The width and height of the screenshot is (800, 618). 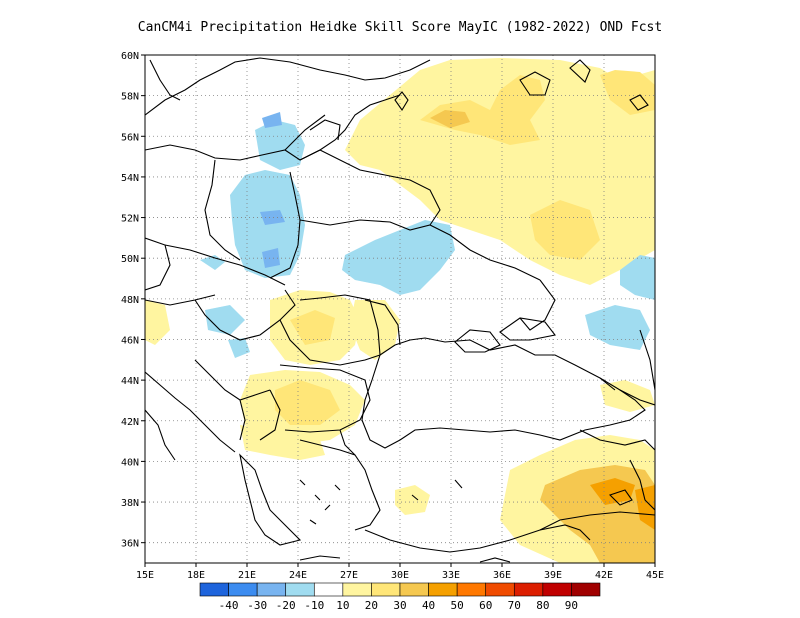 What do you see at coordinates (305, 137) in the screenshot?
I see `border-baltics` at bounding box center [305, 137].